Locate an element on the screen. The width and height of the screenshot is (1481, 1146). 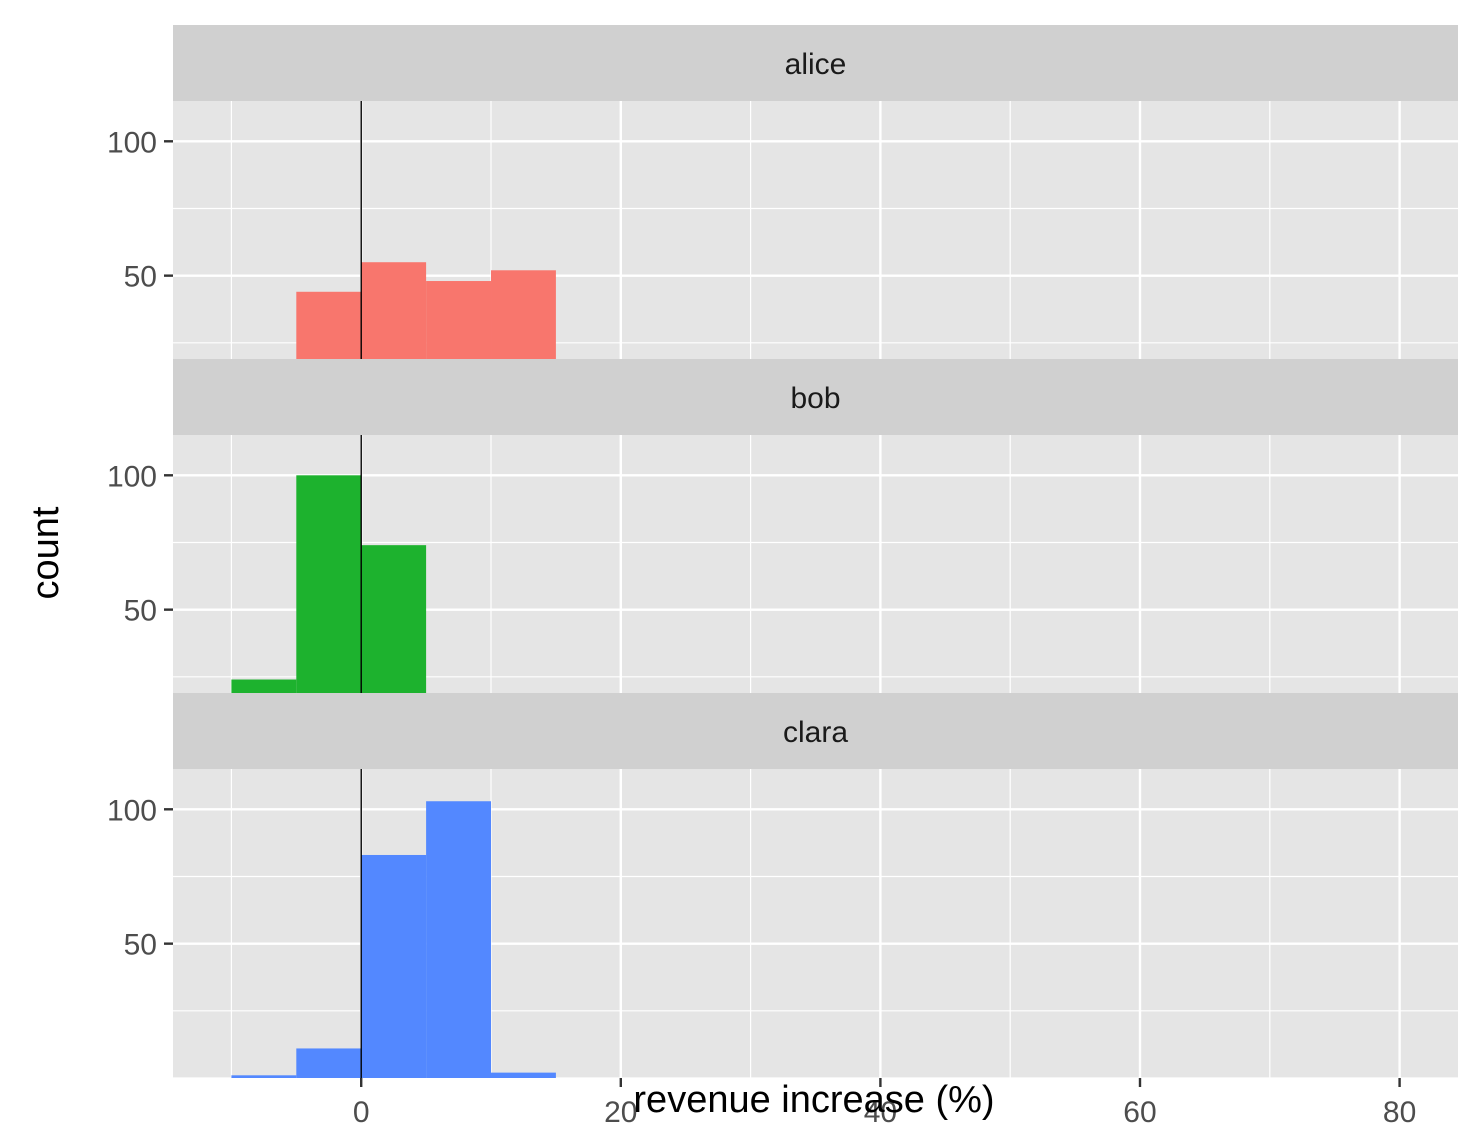
x-tick-label: 40 is located at coordinates (880, 1112).